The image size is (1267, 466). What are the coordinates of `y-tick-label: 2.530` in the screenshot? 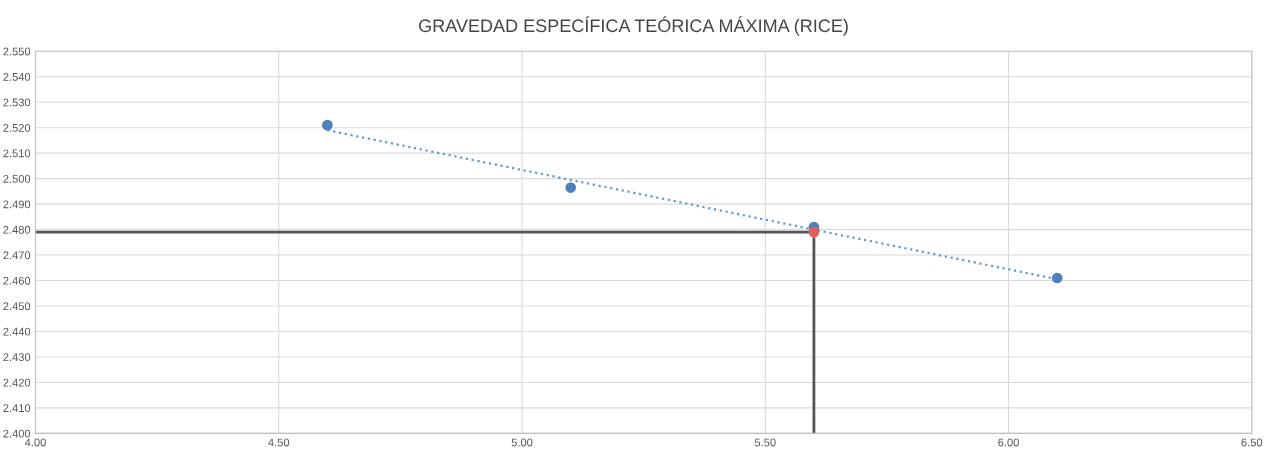 It's located at (17, 102).